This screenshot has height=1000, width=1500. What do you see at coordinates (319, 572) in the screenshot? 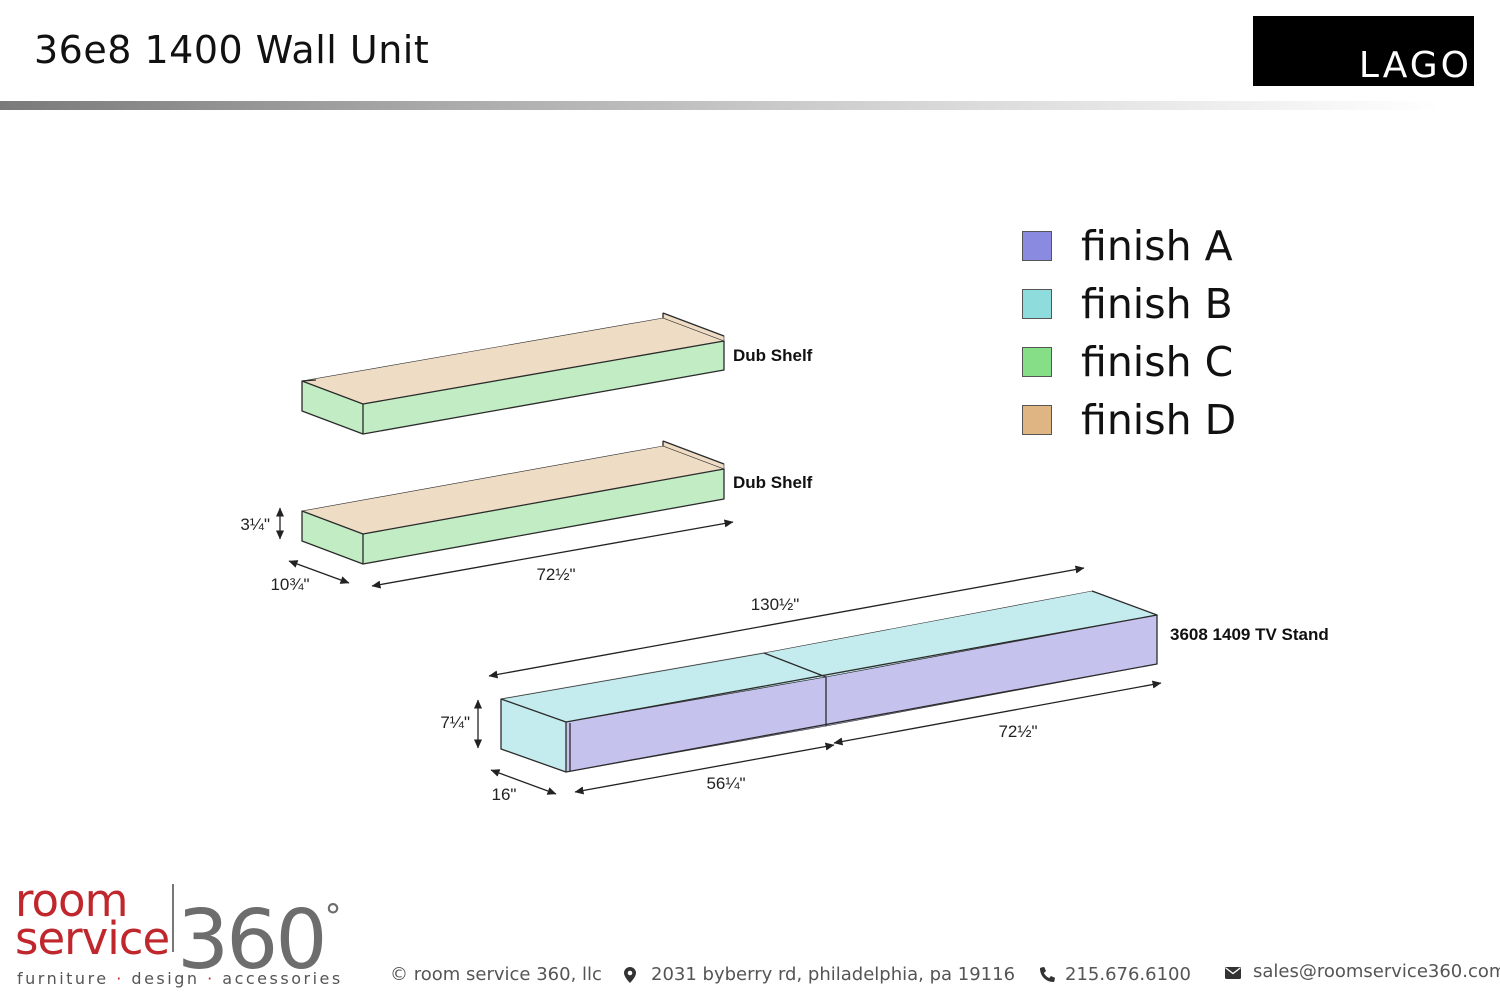
I see `shelf-depth-dimension-line` at bounding box center [319, 572].